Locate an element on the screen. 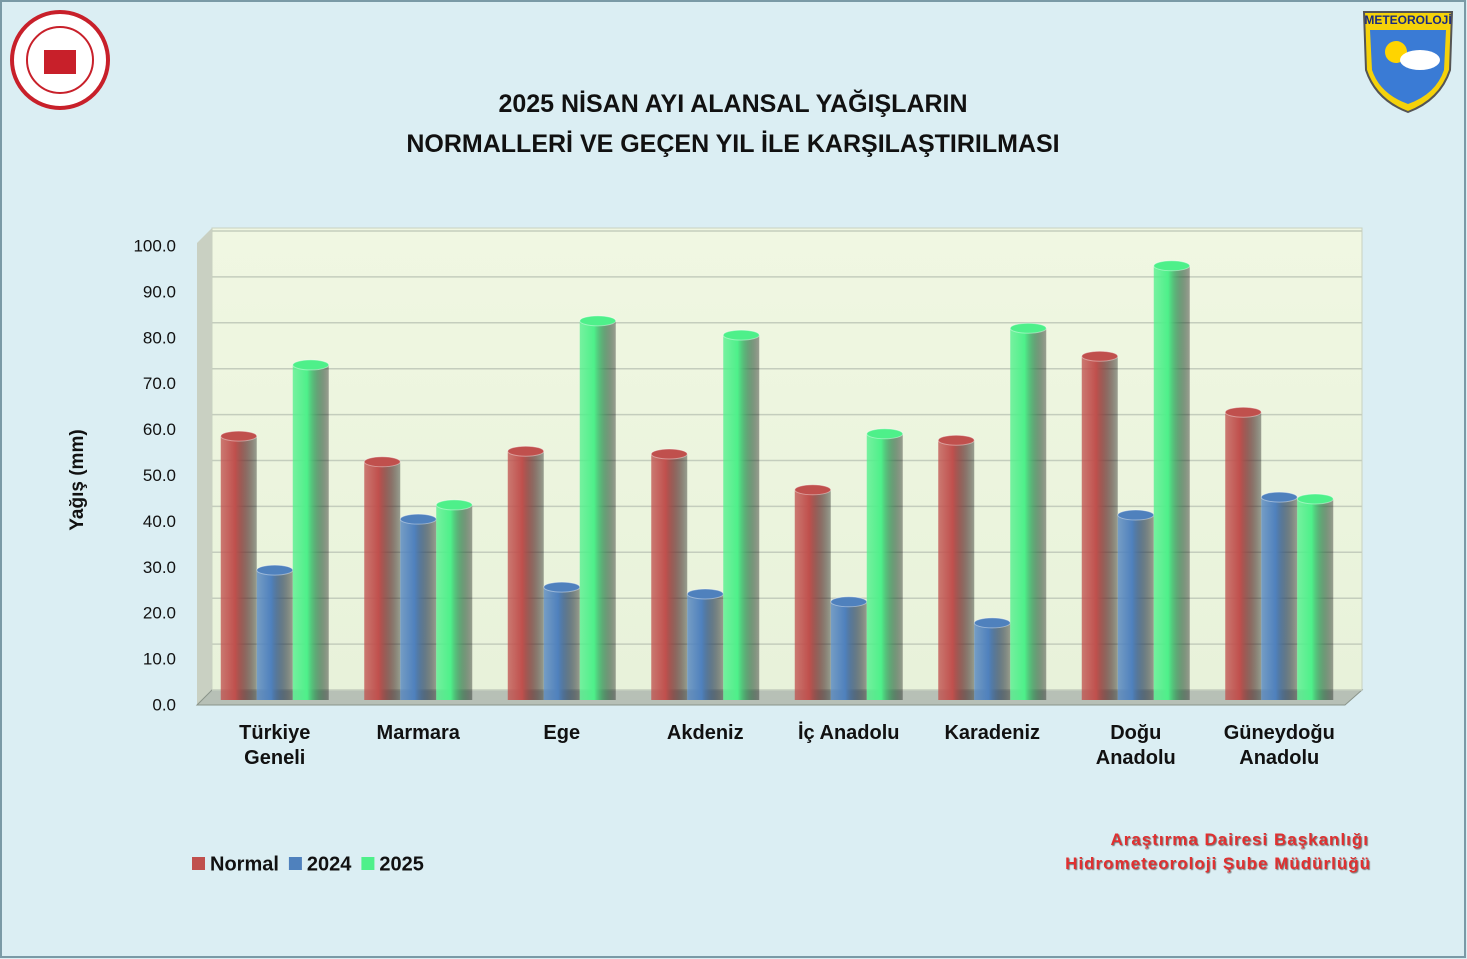 The height and width of the screenshot is (959, 1467). legend-label: 2024 is located at coordinates (329, 864).